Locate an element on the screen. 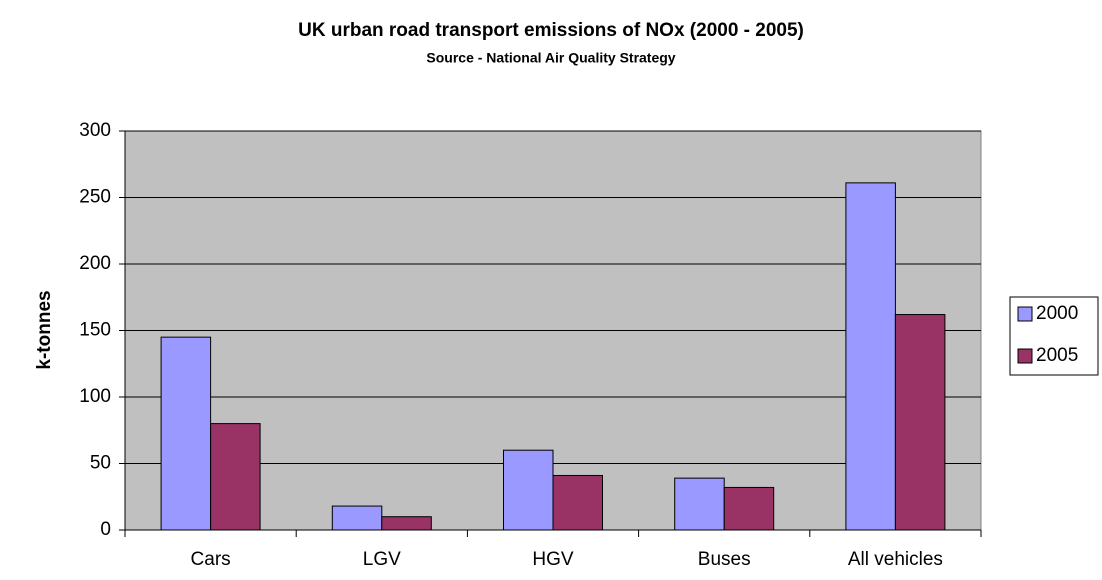 The width and height of the screenshot is (1102, 580). y-tick-label: 0 is located at coordinates (105, 529).